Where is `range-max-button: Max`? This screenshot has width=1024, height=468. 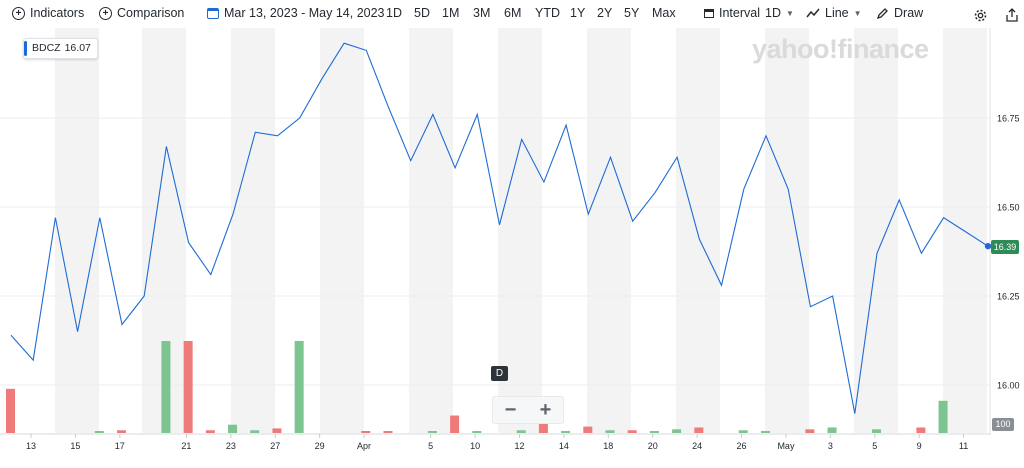
range-max-button: Max is located at coordinates (664, 13).